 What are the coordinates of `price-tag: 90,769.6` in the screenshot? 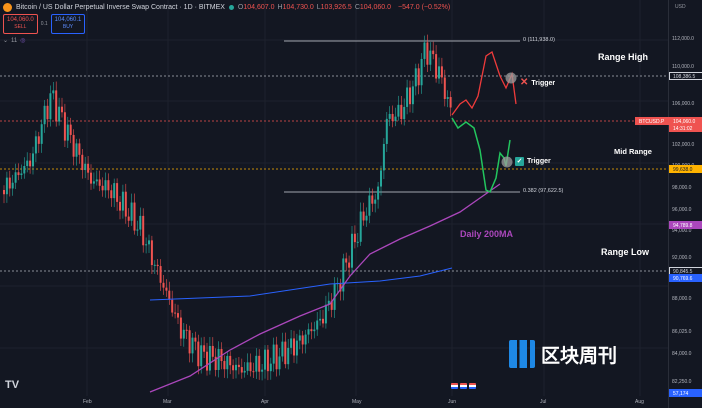 It's located at (685, 278).